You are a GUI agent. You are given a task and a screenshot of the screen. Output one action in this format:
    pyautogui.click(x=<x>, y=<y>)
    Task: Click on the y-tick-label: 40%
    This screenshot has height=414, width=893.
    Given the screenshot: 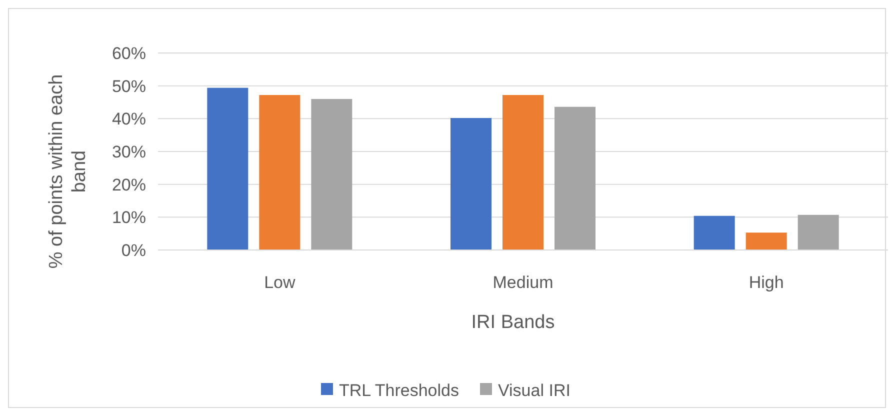 What is the action you would take?
    pyautogui.click(x=129, y=119)
    